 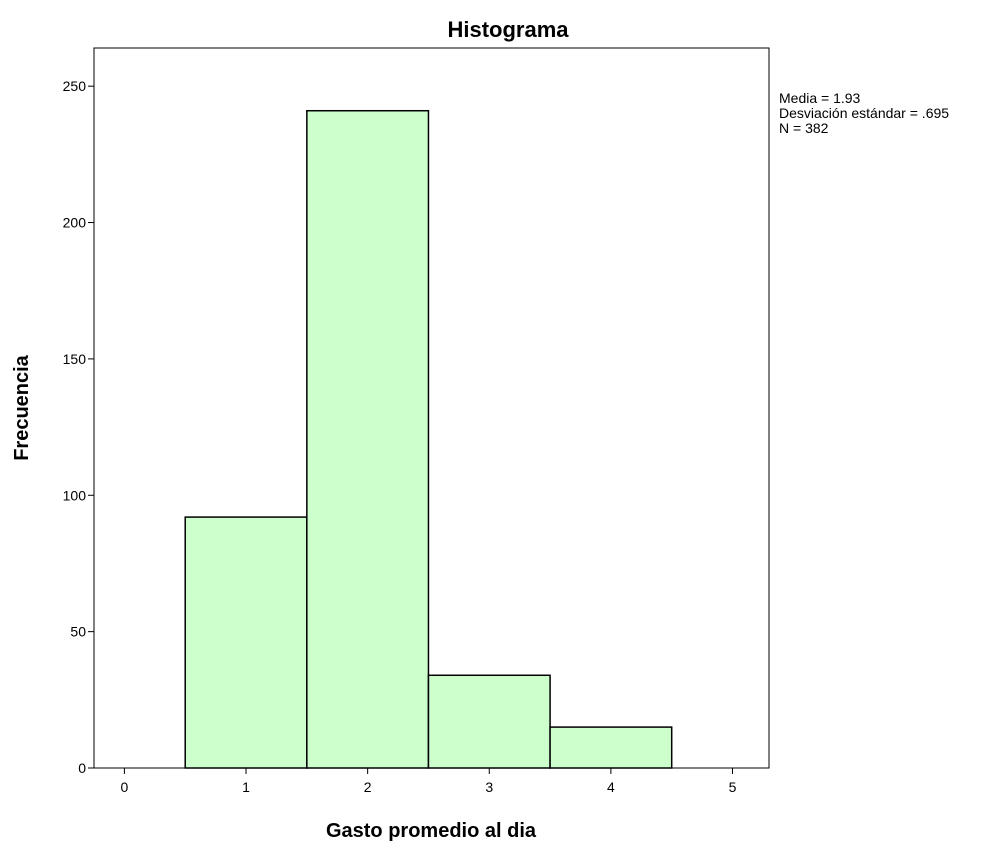 I want to click on y-tick-label-50: 50, so click(x=78, y=632).